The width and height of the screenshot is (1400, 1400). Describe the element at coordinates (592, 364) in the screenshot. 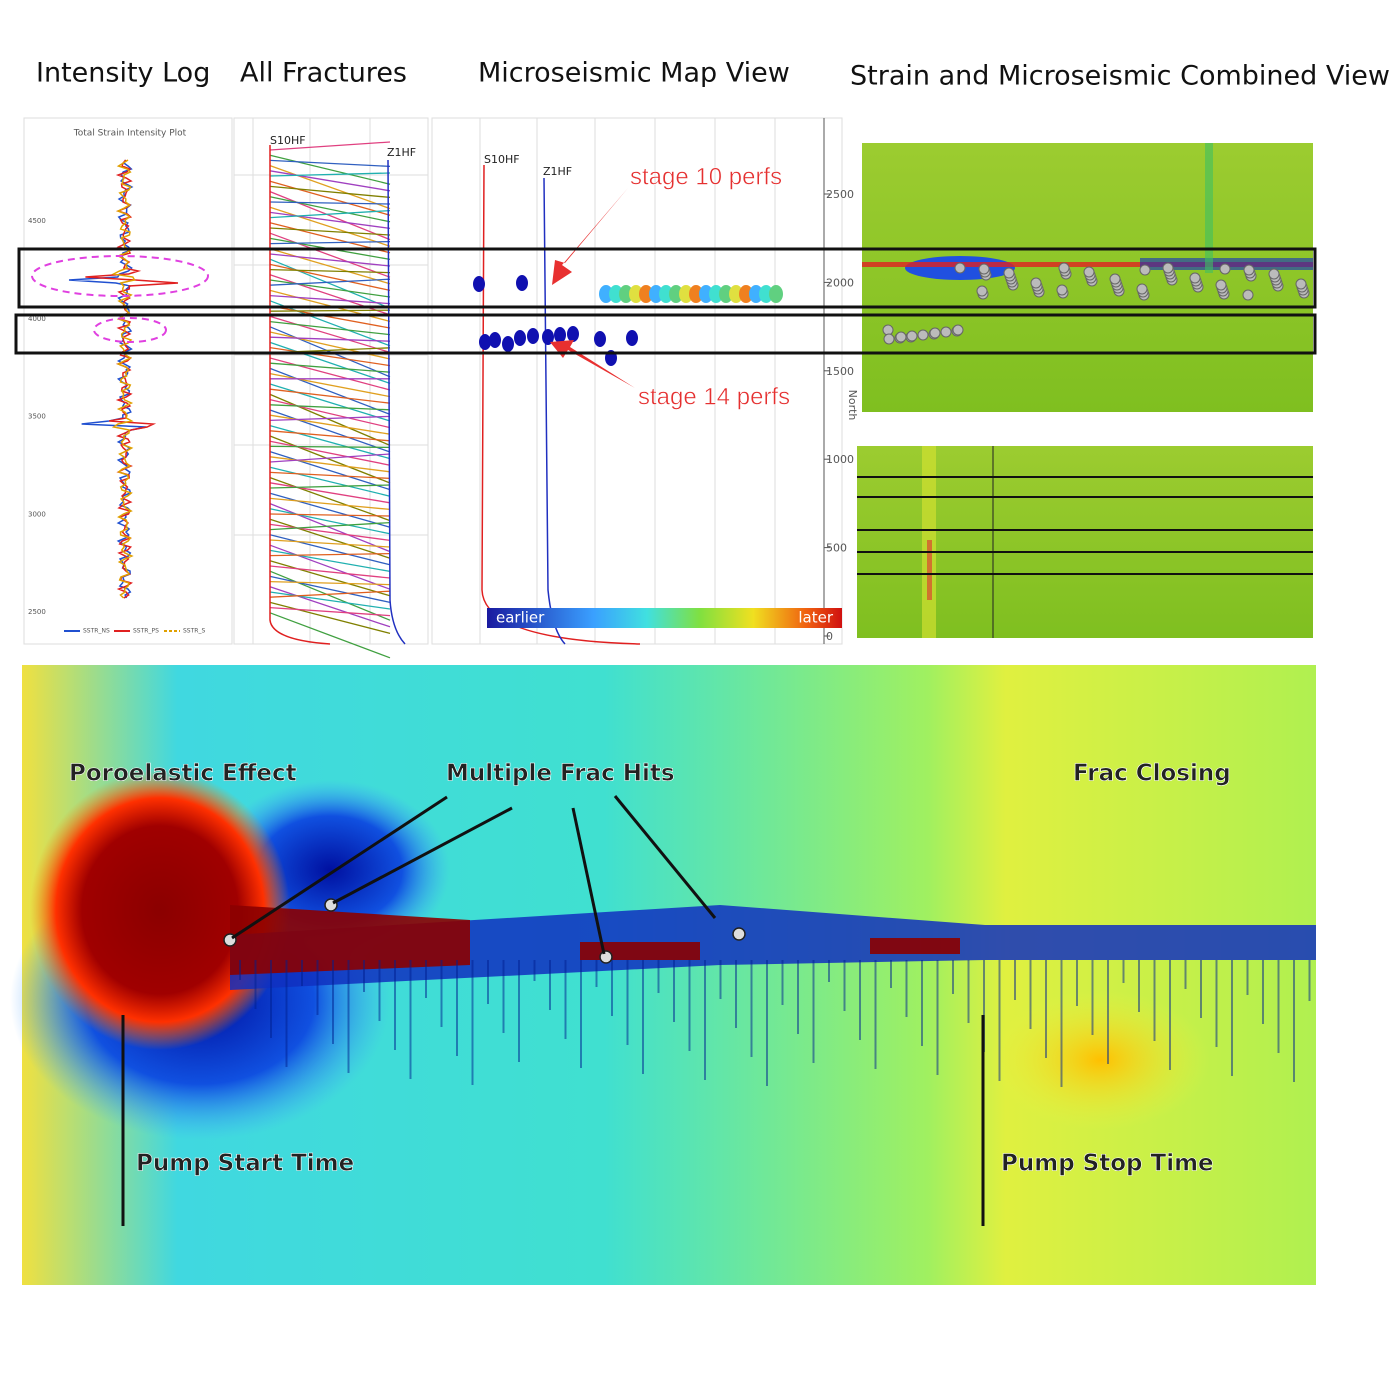

I see `arrow` at that location.